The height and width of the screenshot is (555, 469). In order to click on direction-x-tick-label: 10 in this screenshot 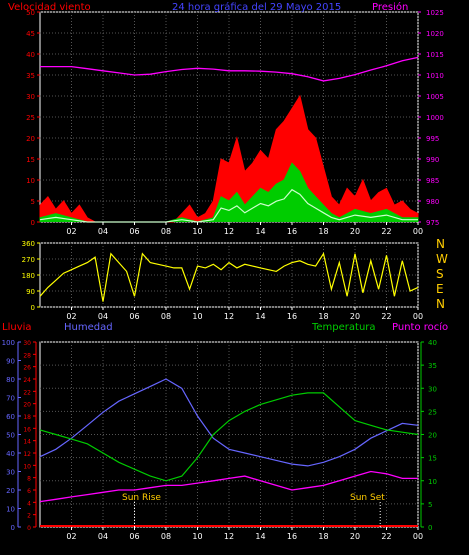, I will do `click(197, 316)`.